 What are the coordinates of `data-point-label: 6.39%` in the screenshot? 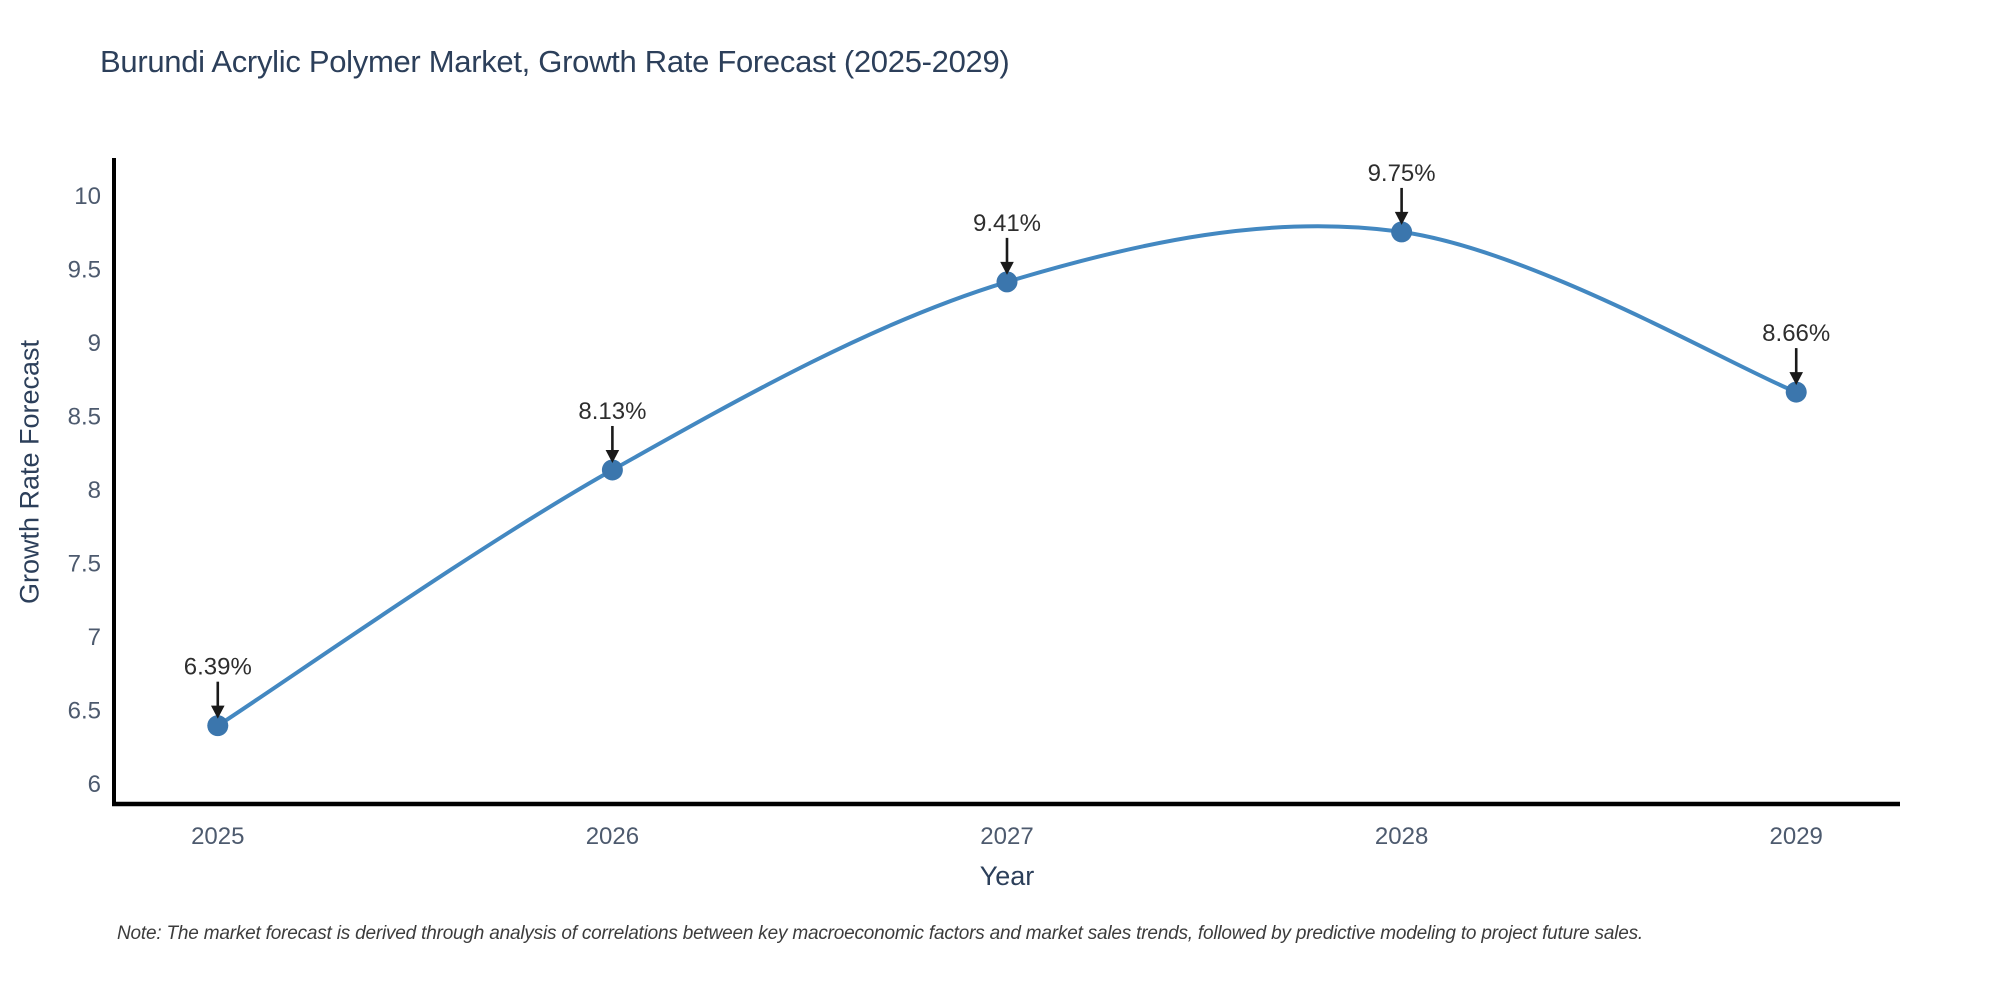 It's located at (218, 667).